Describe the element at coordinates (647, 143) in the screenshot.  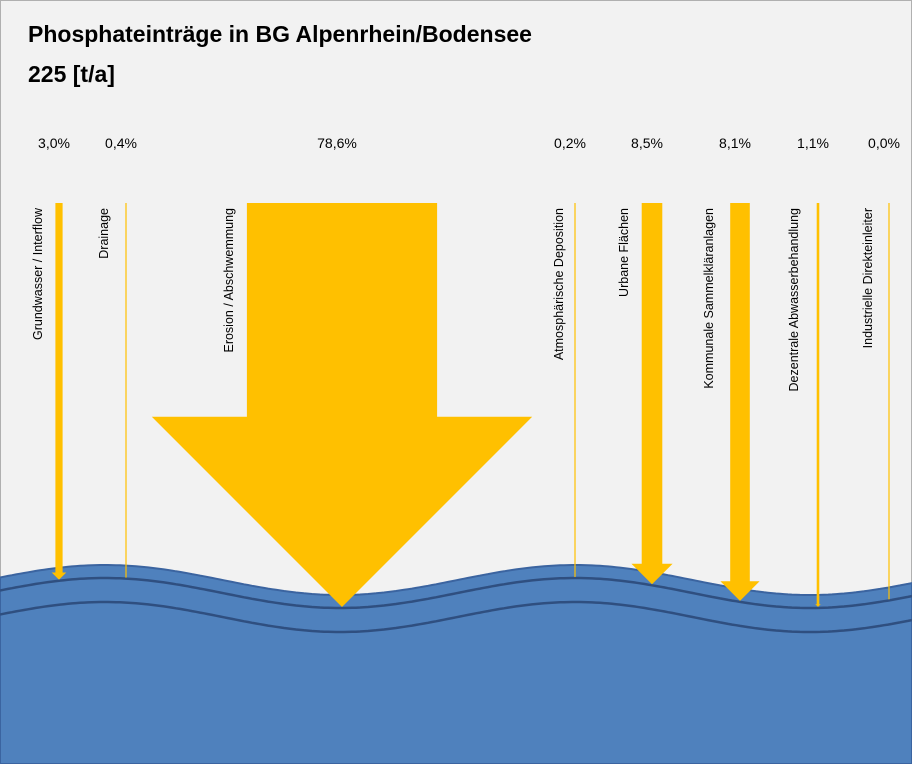
I see `percentage-label: 8,5%` at that location.